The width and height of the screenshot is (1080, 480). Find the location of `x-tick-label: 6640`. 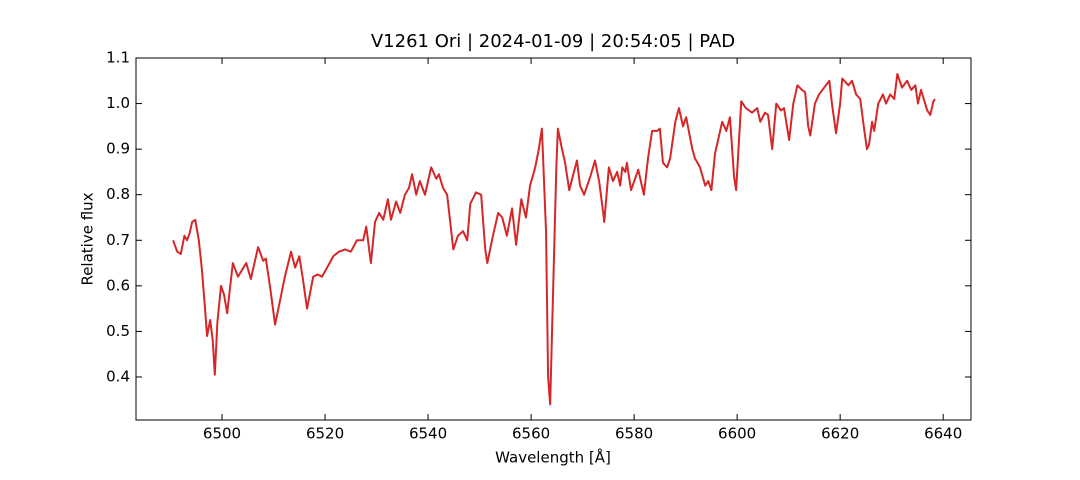

x-tick-label: 6640 is located at coordinates (943, 434).